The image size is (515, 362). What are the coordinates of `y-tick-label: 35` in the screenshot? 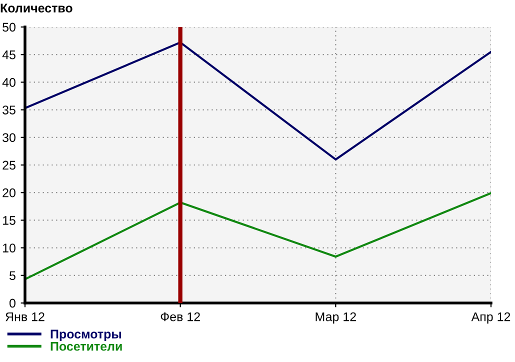 It's located at (9, 110).